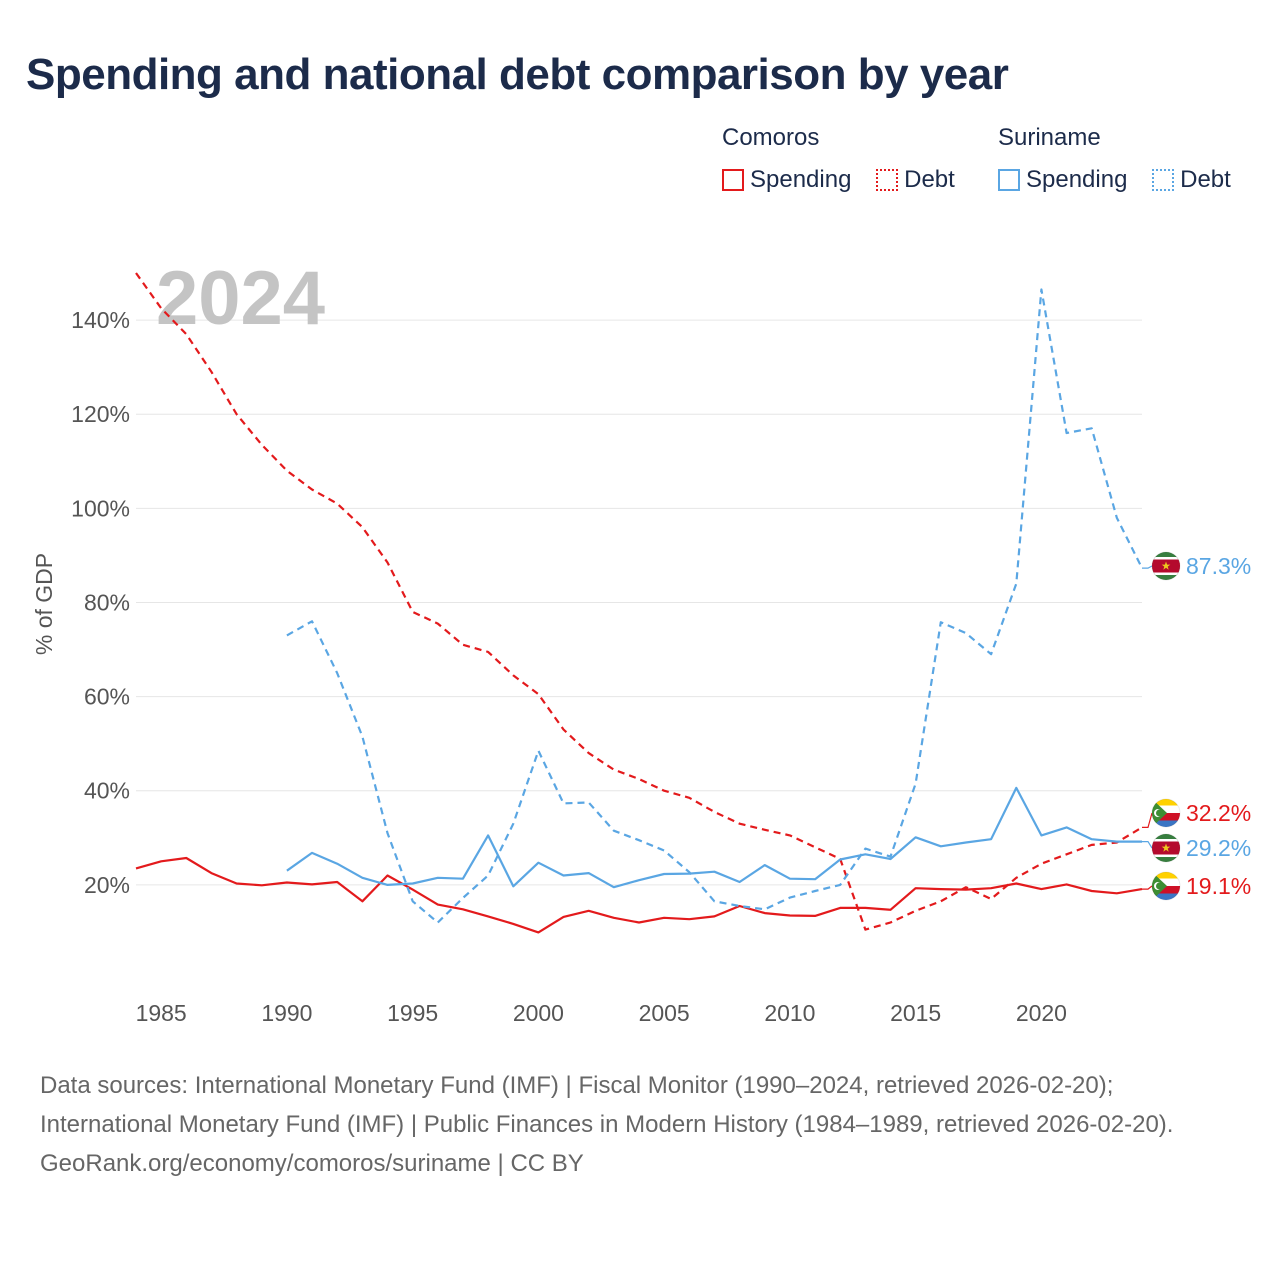 Image resolution: width=1280 pixels, height=1280 pixels. Describe the element at coordinates (1049, 137) in the screenshot. I see `legend-country-suriname: Suriname` at that location.